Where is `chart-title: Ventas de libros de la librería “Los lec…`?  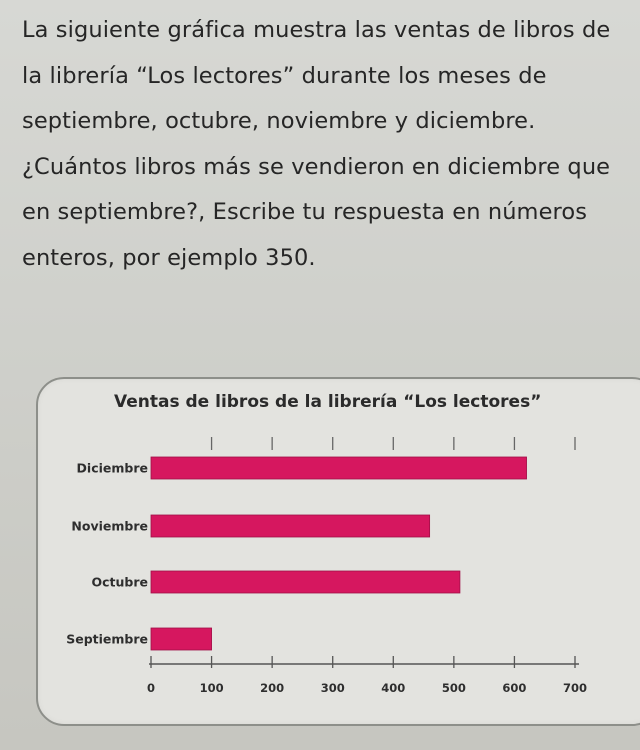
chart-title: Ventas de libros de la librería “Los lec… is located at coordinates (328, 402).